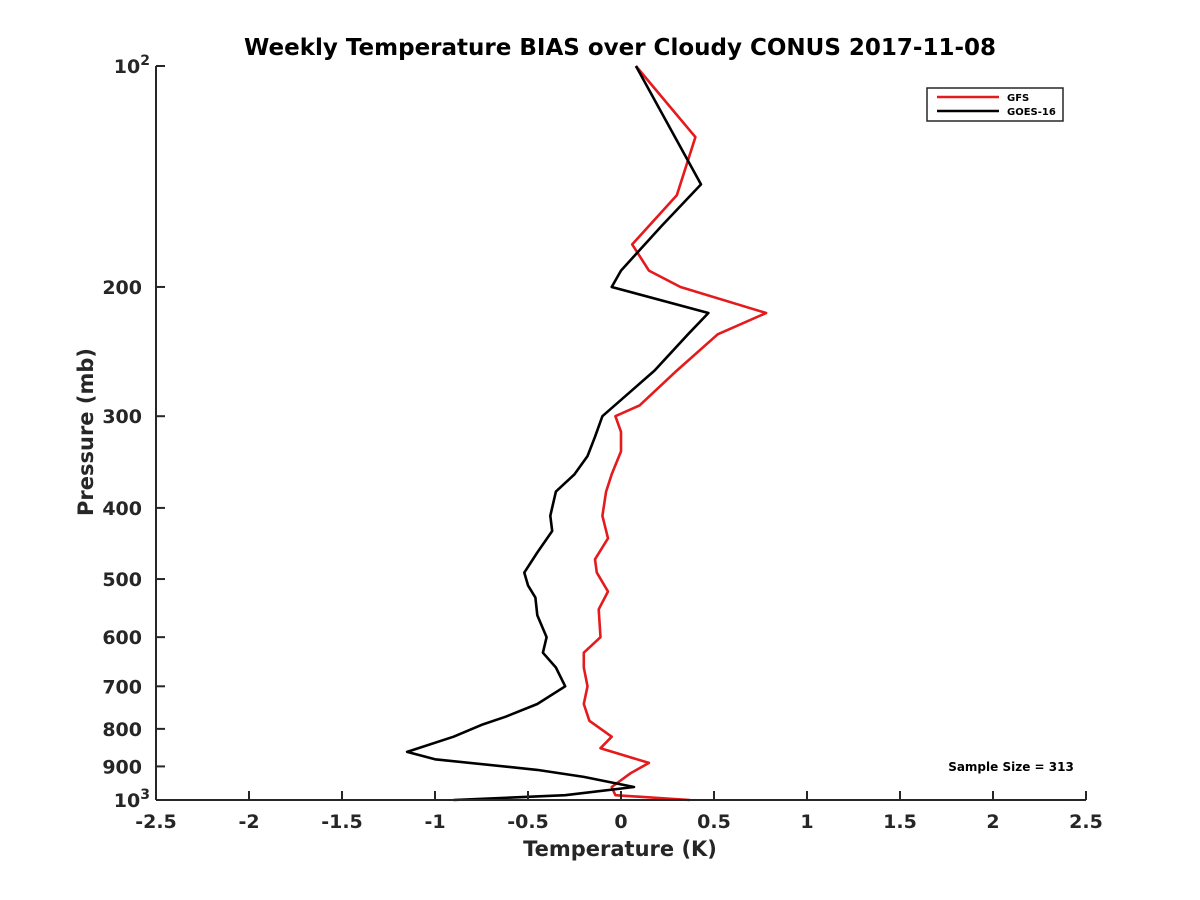  What do you see at coordinates (992, 822) in the screenshot?
I see `x-tick-label: 2` at bounding box center [992, 822].